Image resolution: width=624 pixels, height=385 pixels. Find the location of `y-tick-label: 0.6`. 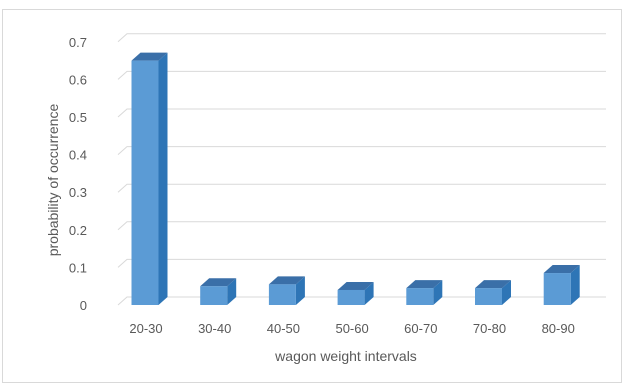

y-tick-label: 0.6 is located at coordinates (78, 79).